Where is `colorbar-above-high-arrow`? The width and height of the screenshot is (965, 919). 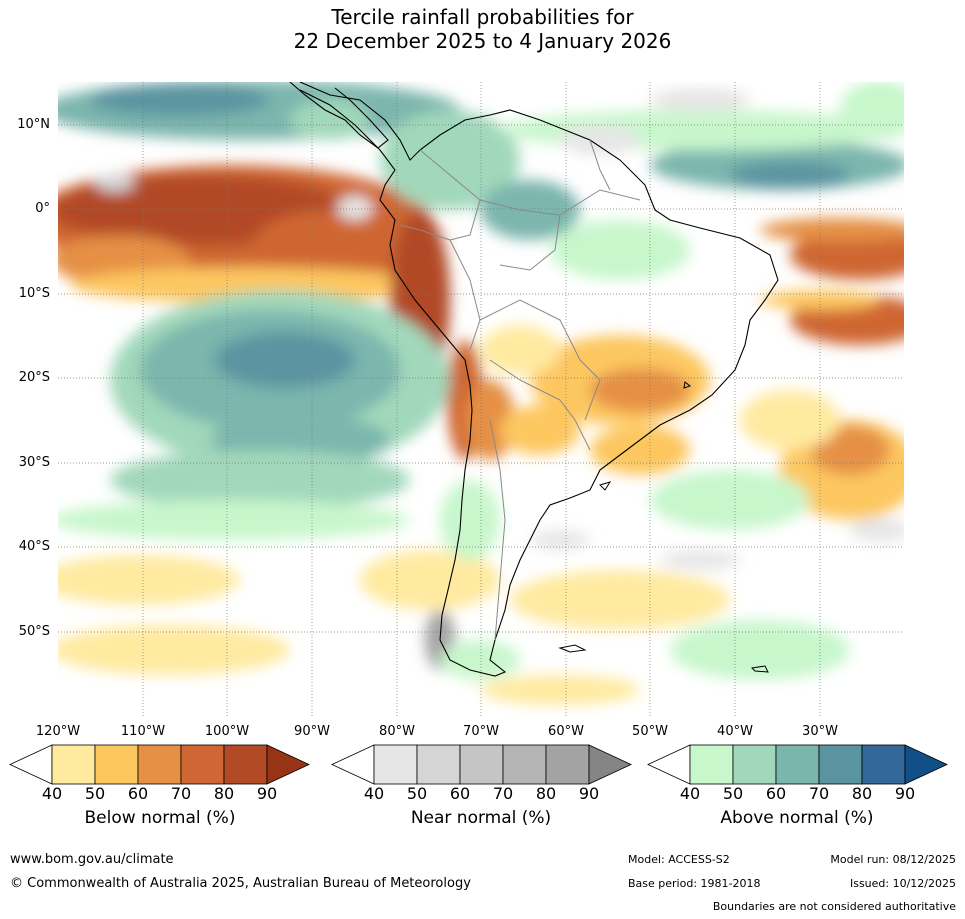 colorbar-above-high-arrow is located at coordinates (926, 764).